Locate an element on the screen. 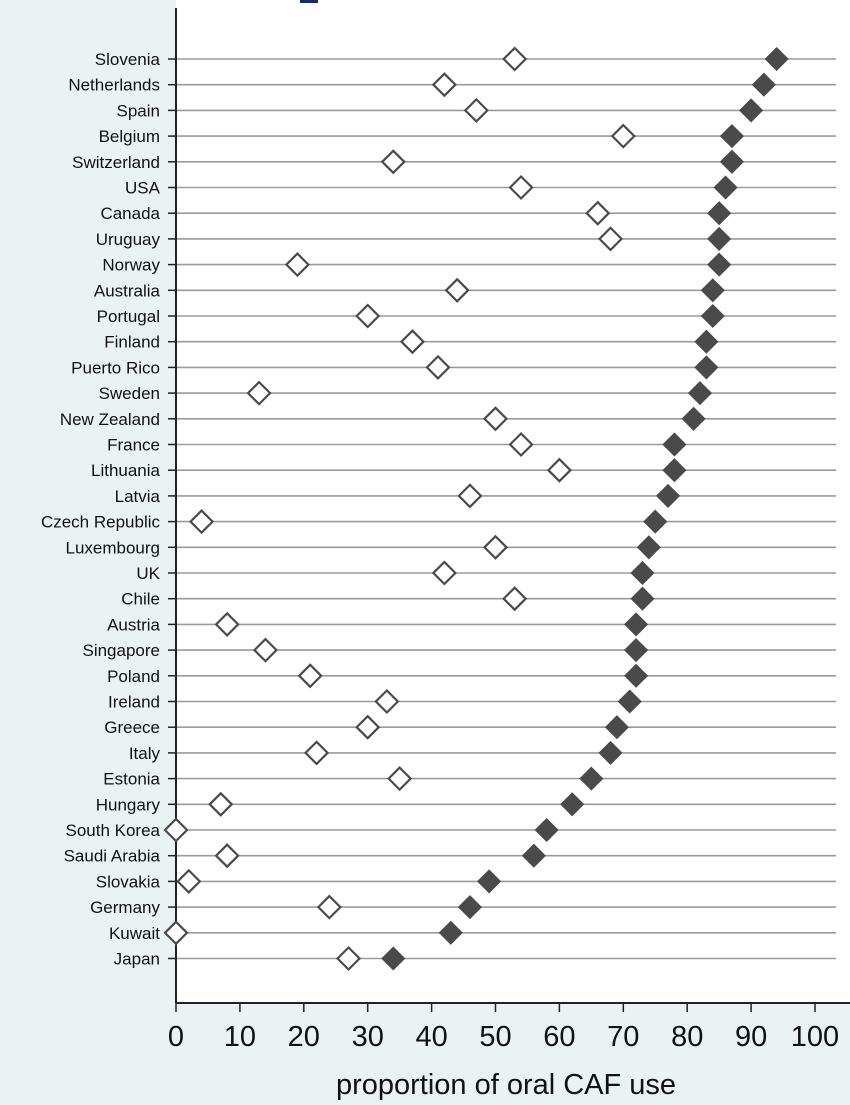 This screenshot has height=1105, width=850. y-tick-label: Lithuania is located at coordinates (126, 470).